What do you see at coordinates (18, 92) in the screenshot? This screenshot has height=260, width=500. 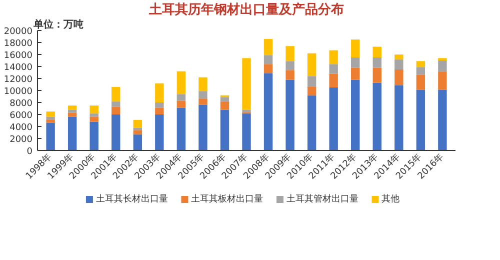 I see `y-tick-label: 10000` at bounding box center [18, 92].